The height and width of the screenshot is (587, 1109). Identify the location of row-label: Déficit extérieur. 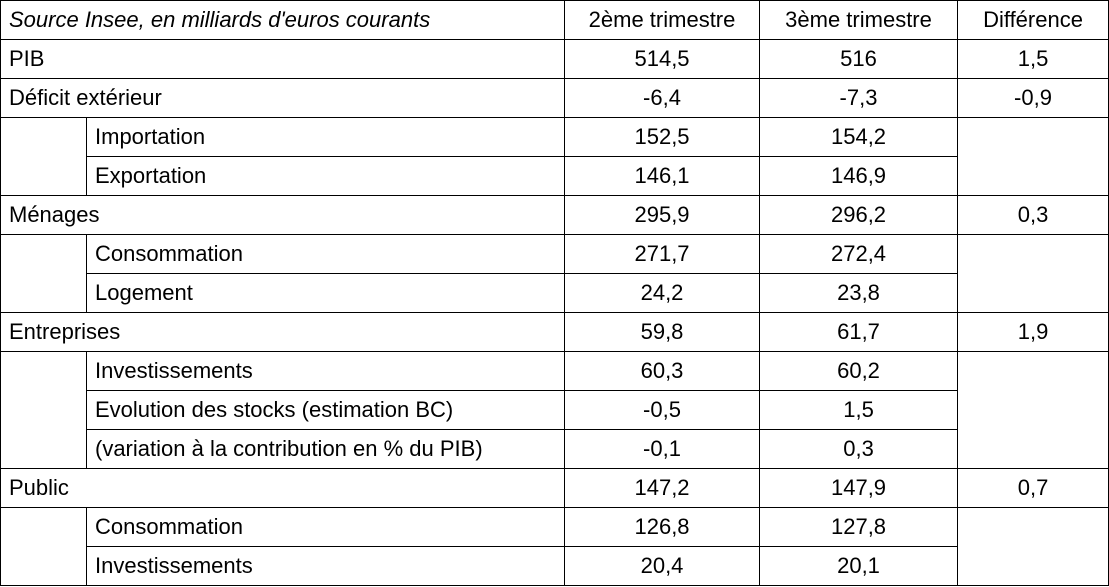
(283, 98).